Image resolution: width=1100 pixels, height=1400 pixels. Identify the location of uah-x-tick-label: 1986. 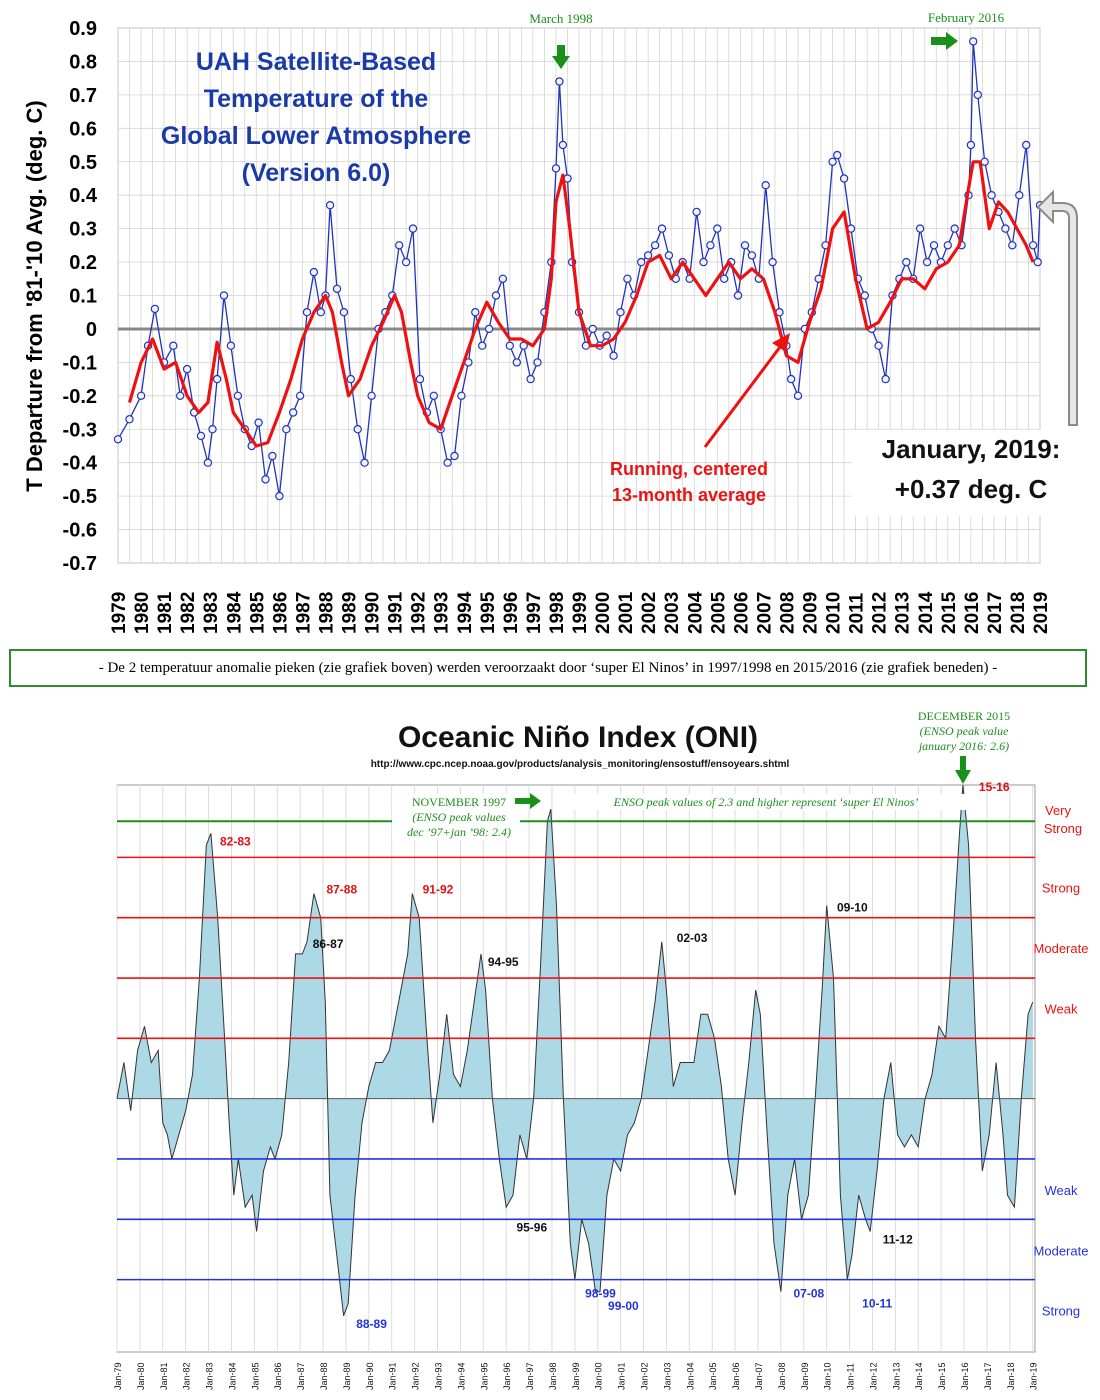
(280, 613).